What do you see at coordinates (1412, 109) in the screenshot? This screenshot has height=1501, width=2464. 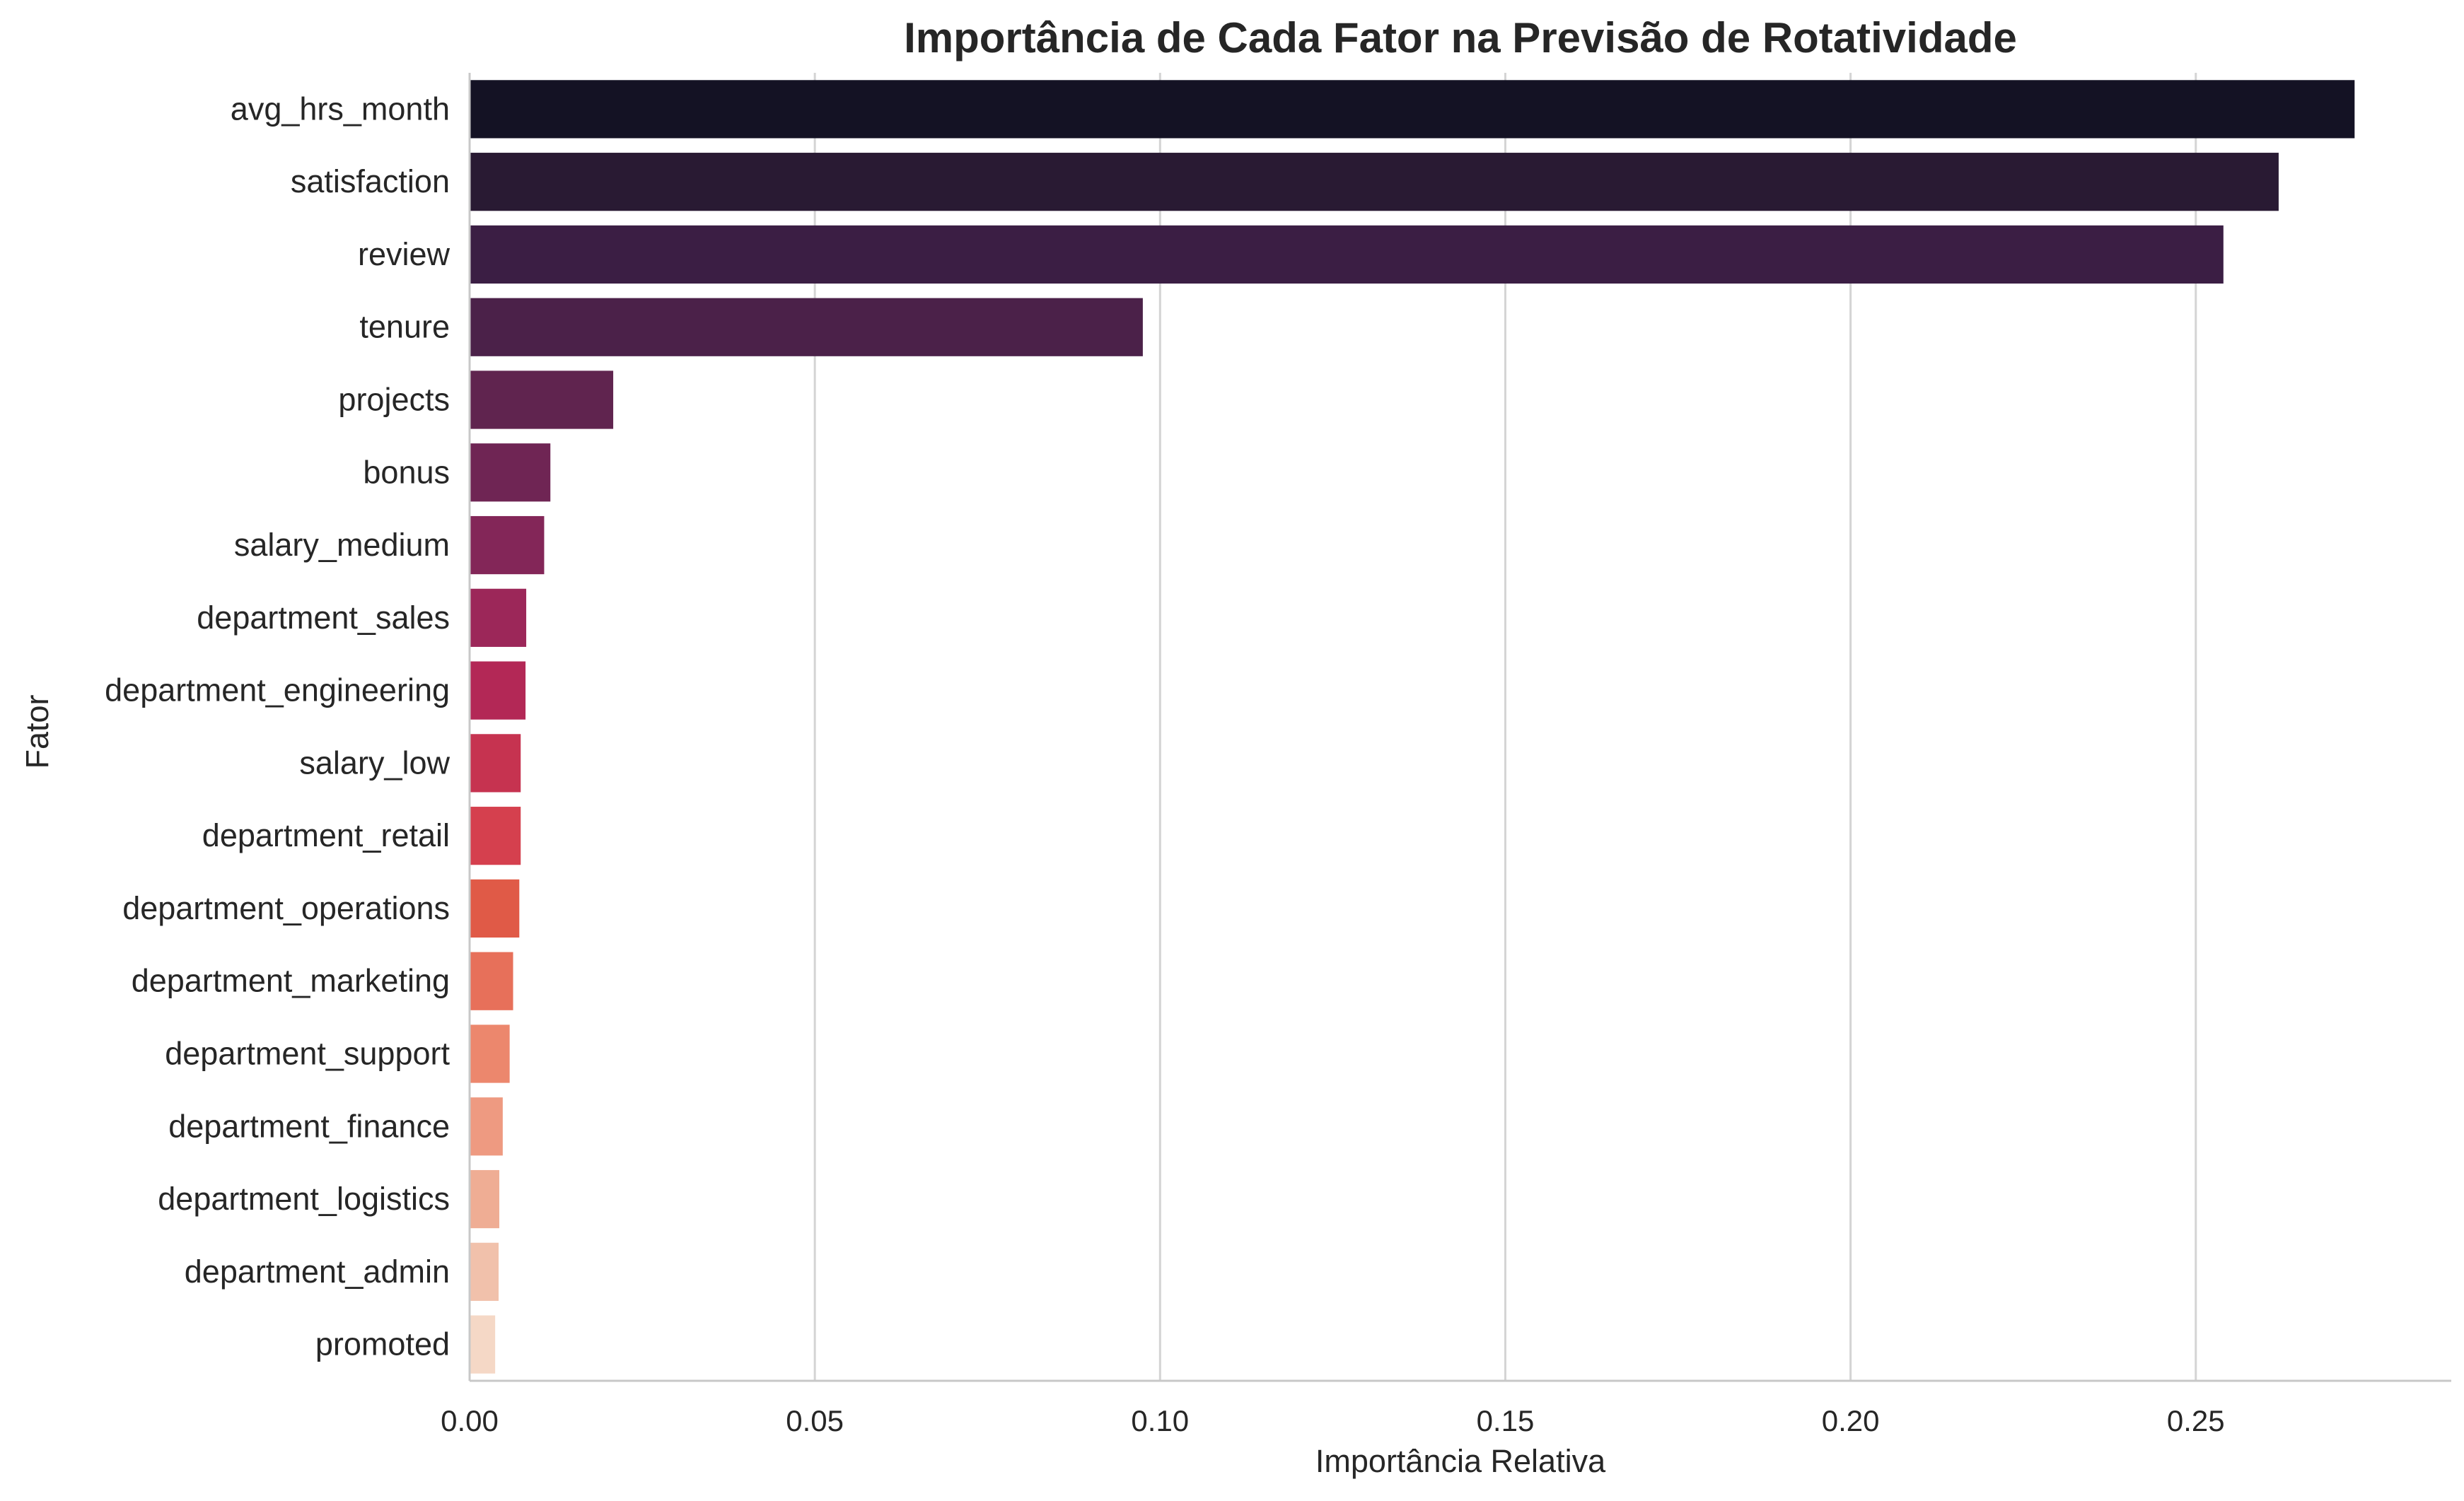 I see `bar-avg-hrs-month` at bounding box center [1412, 109].